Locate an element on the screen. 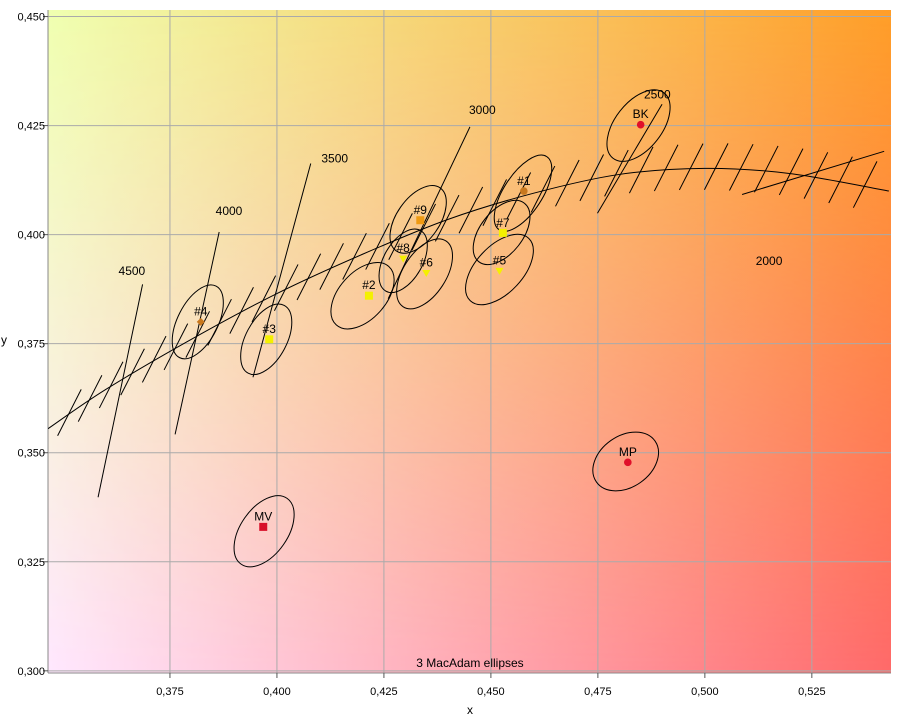  cct-label-3000: 3000 is located at coordinates (482, 110).